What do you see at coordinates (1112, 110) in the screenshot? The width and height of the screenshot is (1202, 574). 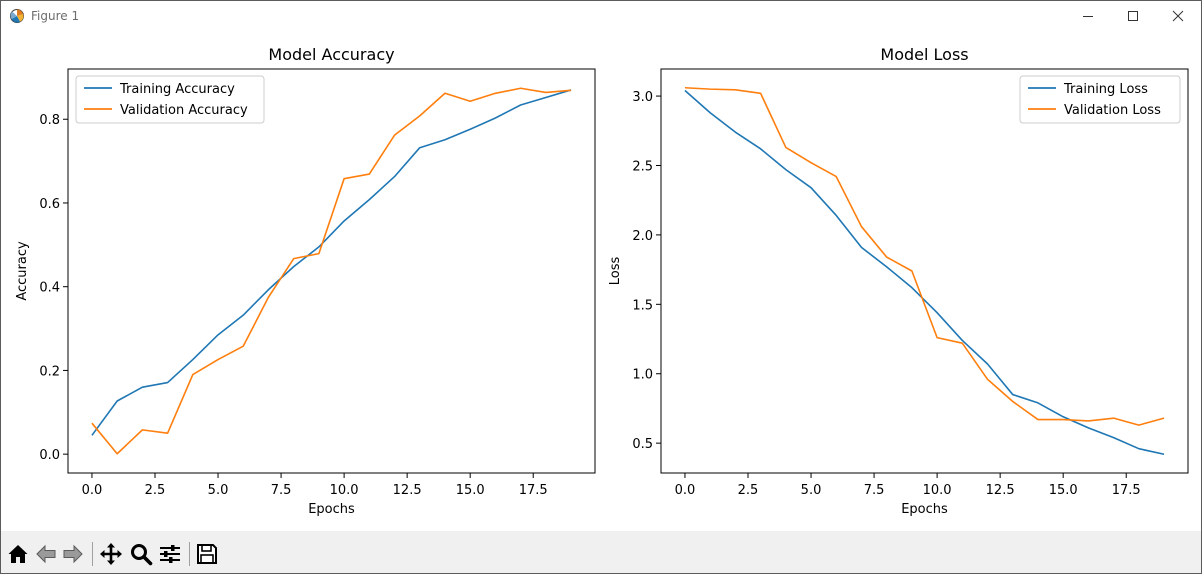 I see `legend-label: Validation Loss` at bounding box center [1112, 110].